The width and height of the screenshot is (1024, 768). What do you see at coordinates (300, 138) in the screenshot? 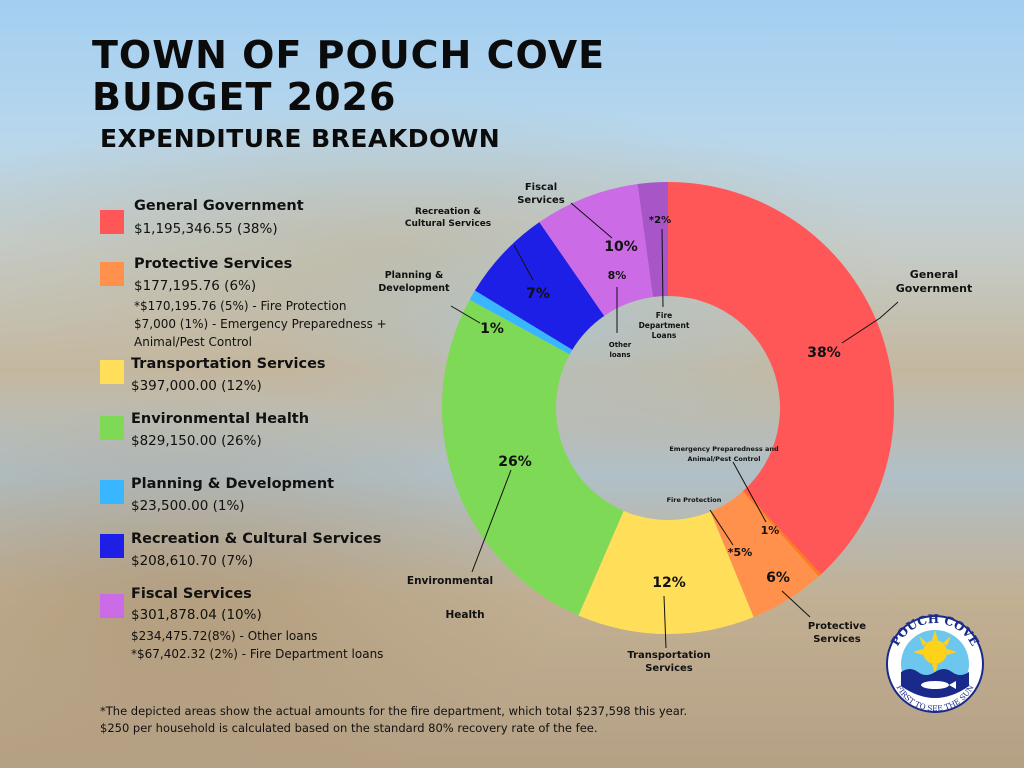
I see `page-subtitle: EXPENDITURE BREAKDOWN` at bounding box center [300, 138].